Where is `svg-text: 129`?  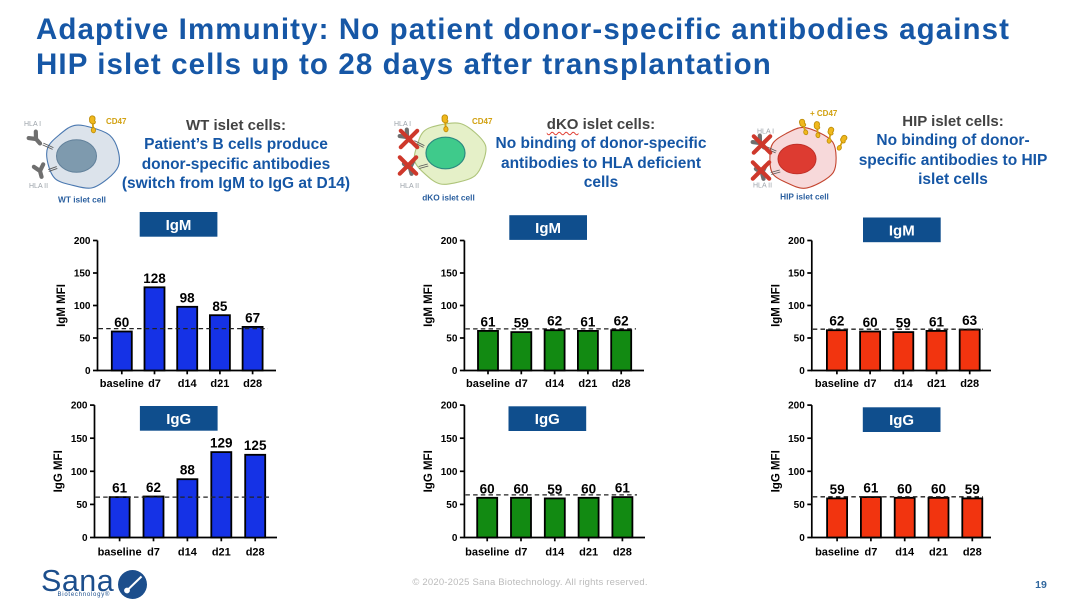 svg-text: 129 is located at coordinates (221, 443).